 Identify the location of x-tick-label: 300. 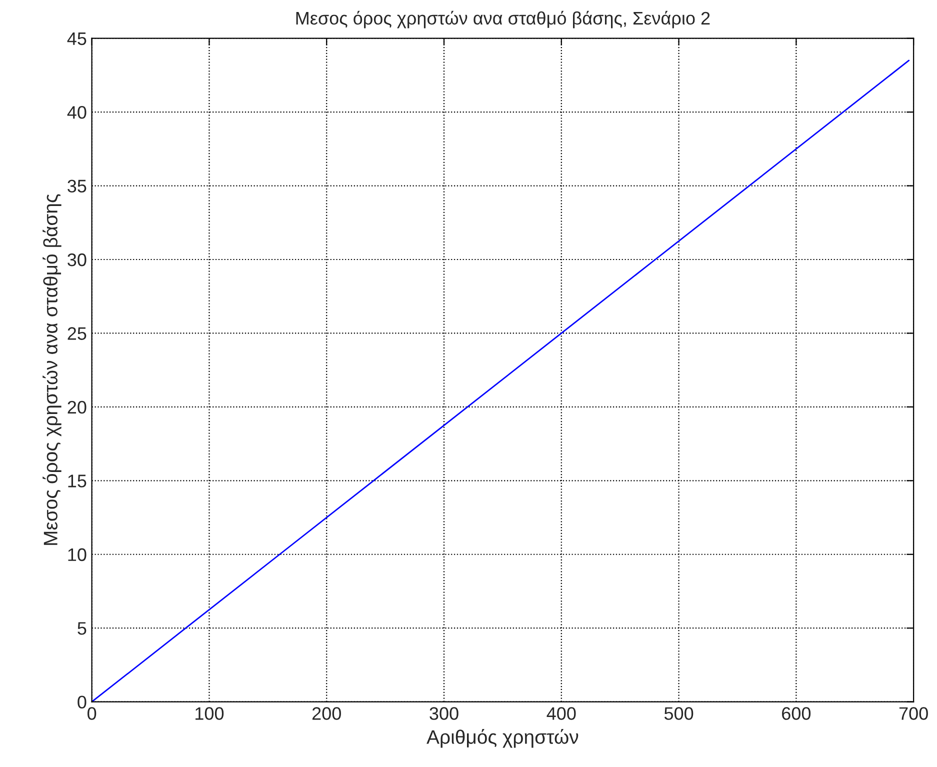
(444, 713).